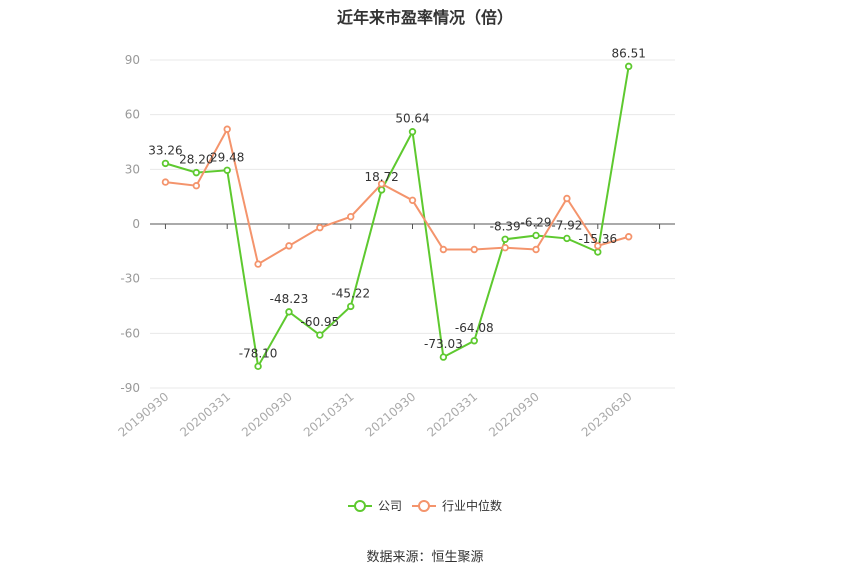 The height and width of the screenshot is (575, 850). What do you see at coordinates (144, 415) in the screenshot?
I see `x-tick-label: 20190930` at bounding box center [144, 415].